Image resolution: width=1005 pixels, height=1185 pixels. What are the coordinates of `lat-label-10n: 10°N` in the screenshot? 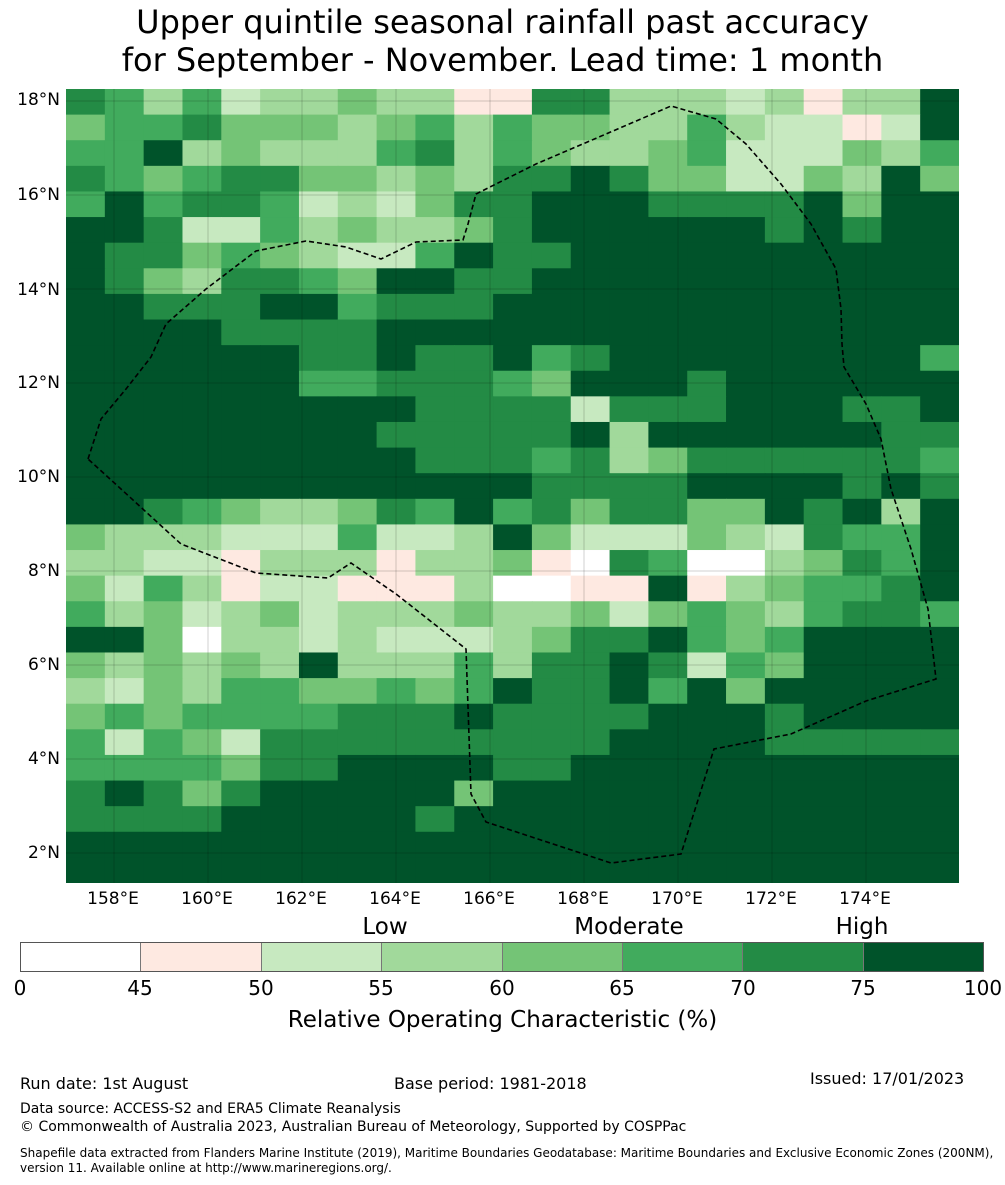 It's located at (38, 477).